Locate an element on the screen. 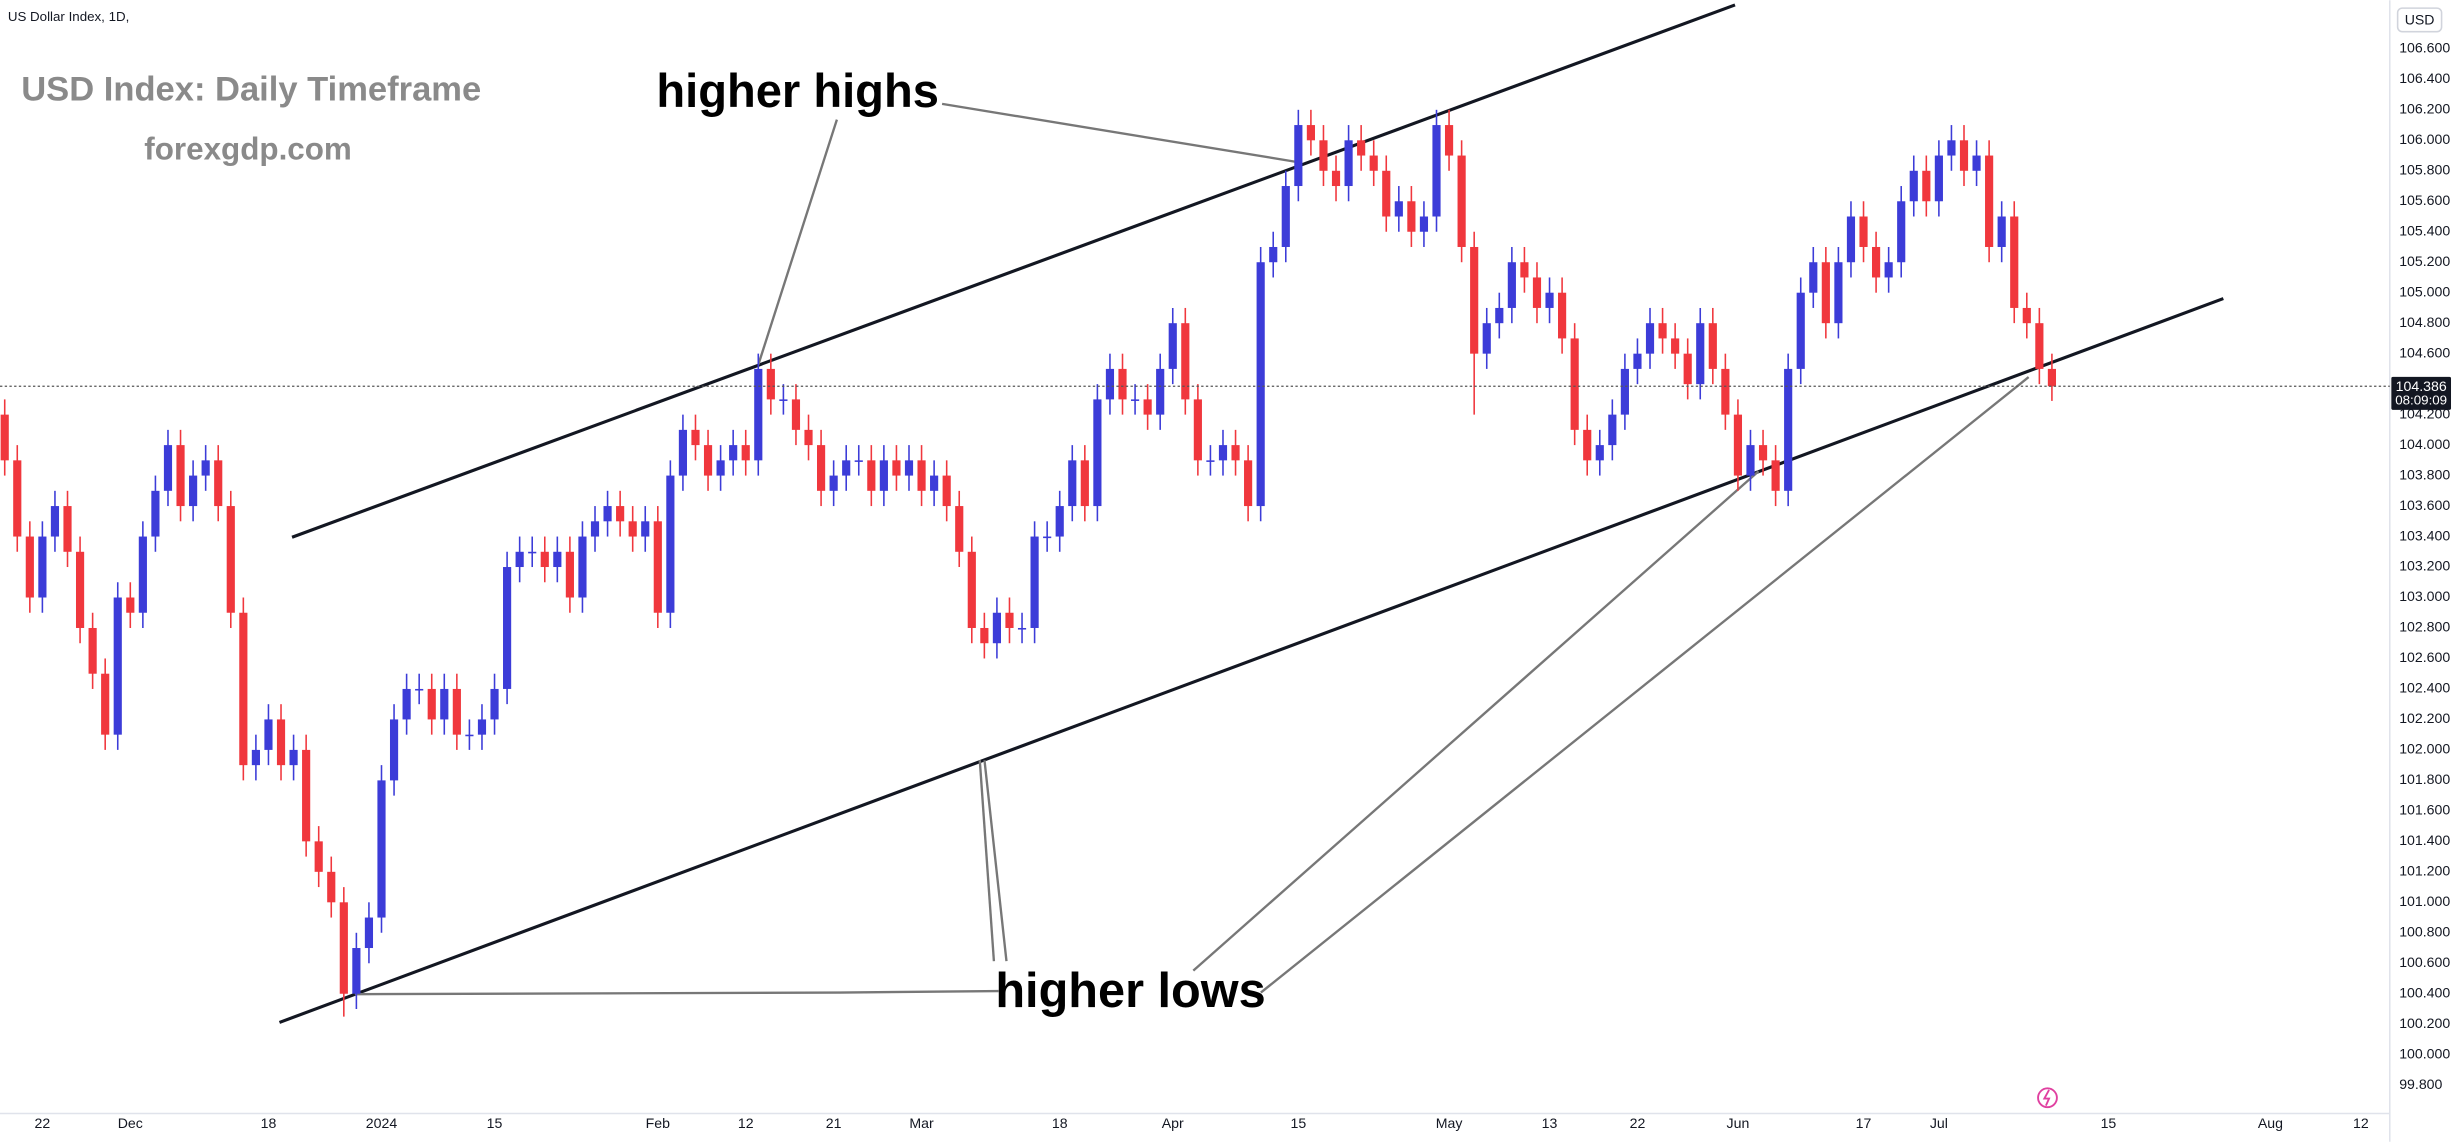 The height and width of the screenshot is (1142, 2462). y-tick-label: 102.800 is located at coordinates (2424, 627).